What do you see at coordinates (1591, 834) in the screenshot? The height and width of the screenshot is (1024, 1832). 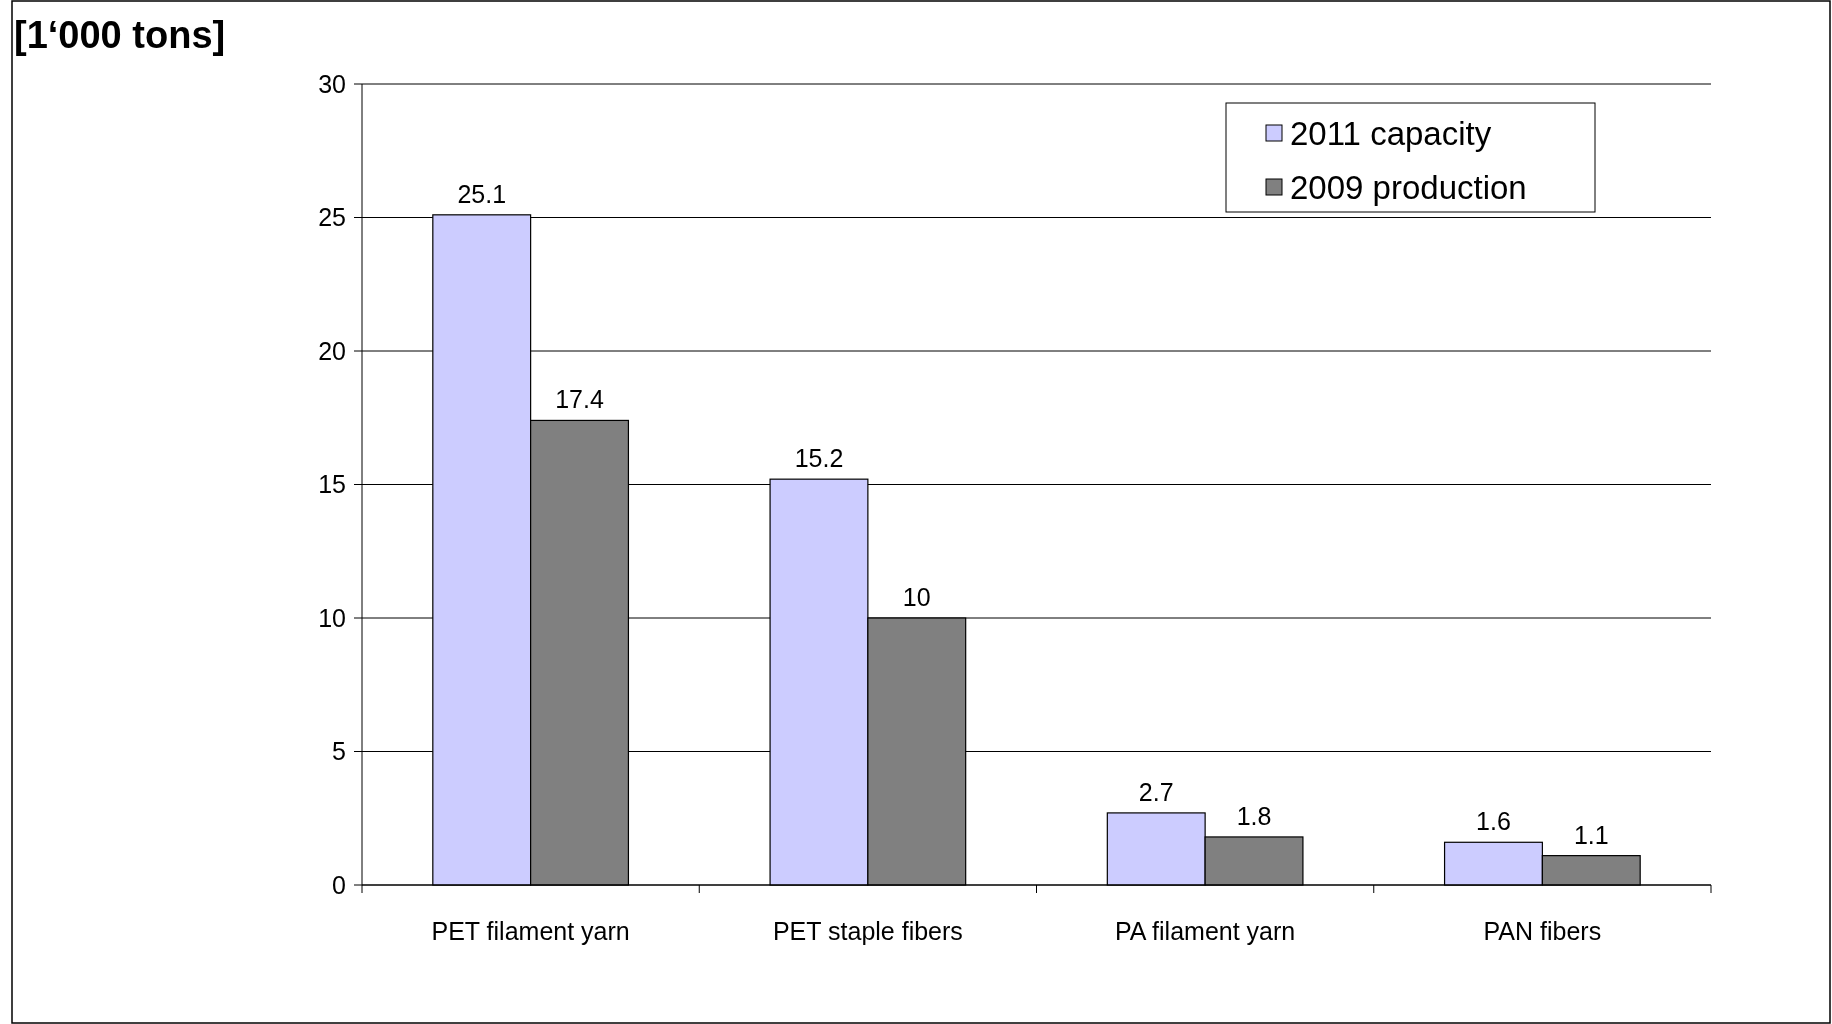 I see `data-label: 1.1` at bounding box center [1591, 834].